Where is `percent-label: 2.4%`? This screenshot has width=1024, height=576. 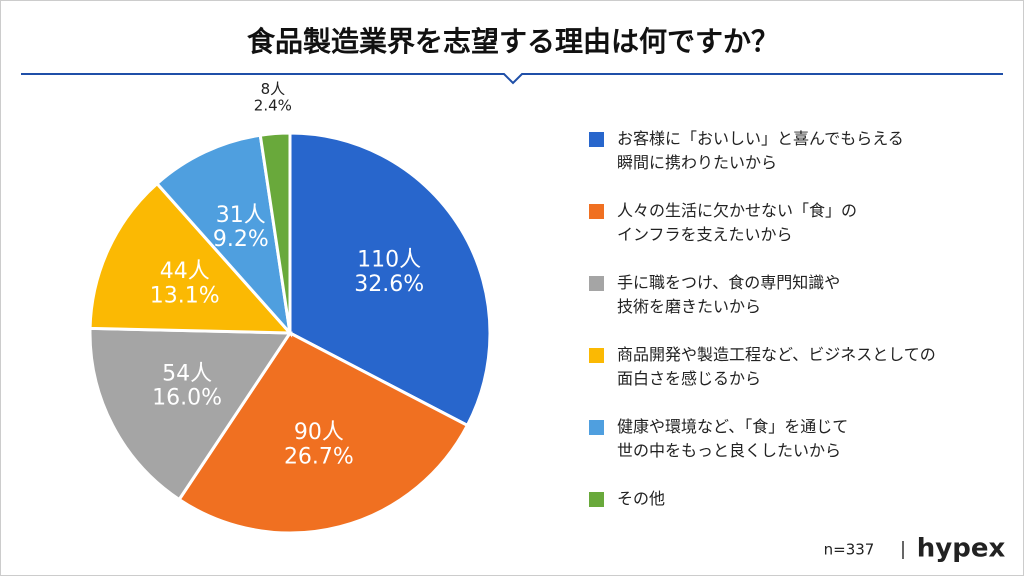 percent-label: 2.4% is located at coordinates (273, 105).